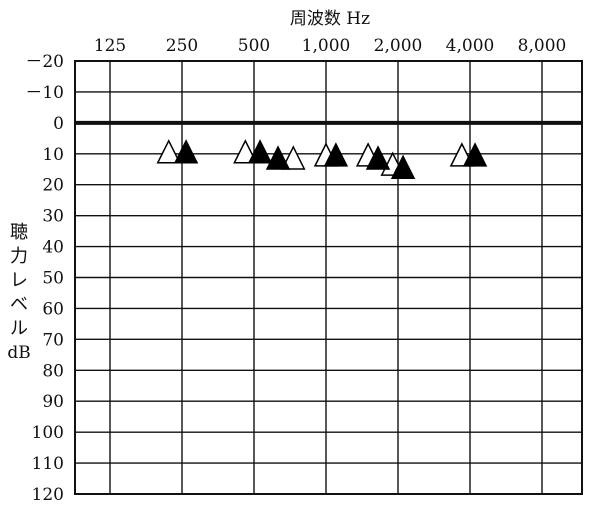 The image size is (600, 509). I want to click on y-axis-label-char: 力, so click(19, 256).